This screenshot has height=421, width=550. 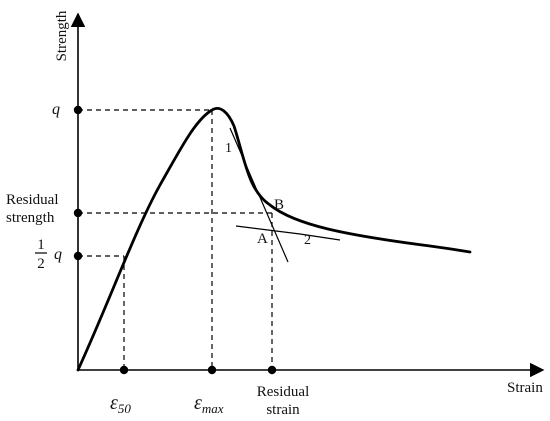 I want to click on label-half-numerator: 1, so click(x=41, y=245).